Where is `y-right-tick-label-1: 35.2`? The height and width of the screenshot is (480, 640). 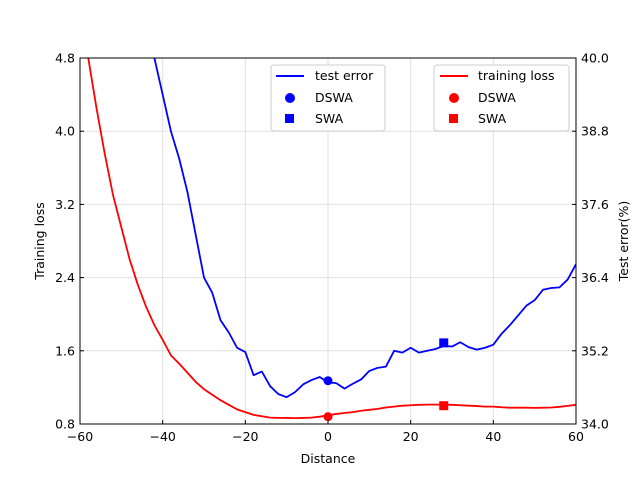 y-right-tick-label-1: 35.2 is located at coordinates (595, 350).